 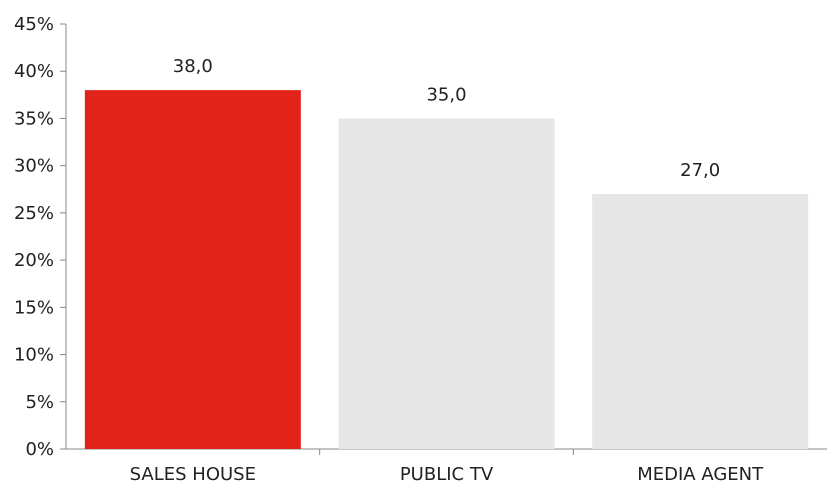 I want to click on data-label: 38,0, so click(x=193, y=66).